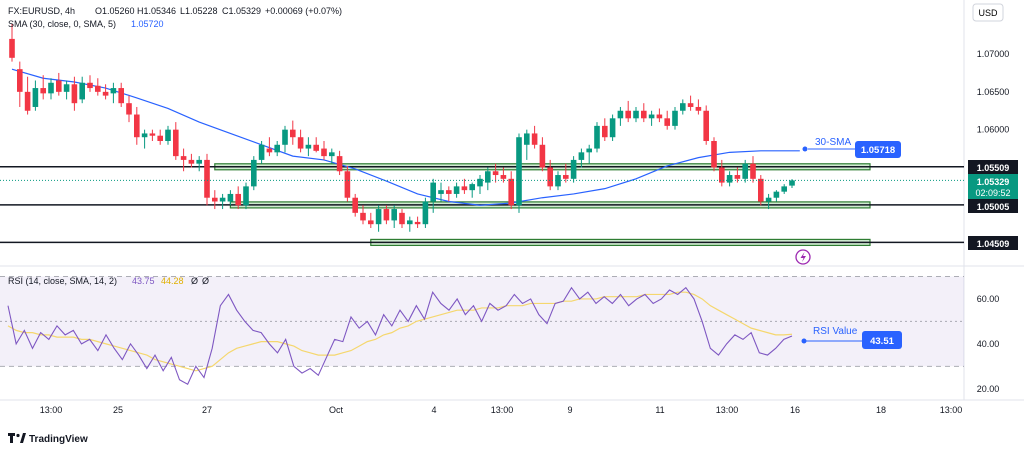 The width and height of the screenshot is (1024, 451). What do you see at coordinates (851, 147) in the screenshot?
I see `sma-annotation: 30-SMA 1.05718` at bounding box center [851, 147].